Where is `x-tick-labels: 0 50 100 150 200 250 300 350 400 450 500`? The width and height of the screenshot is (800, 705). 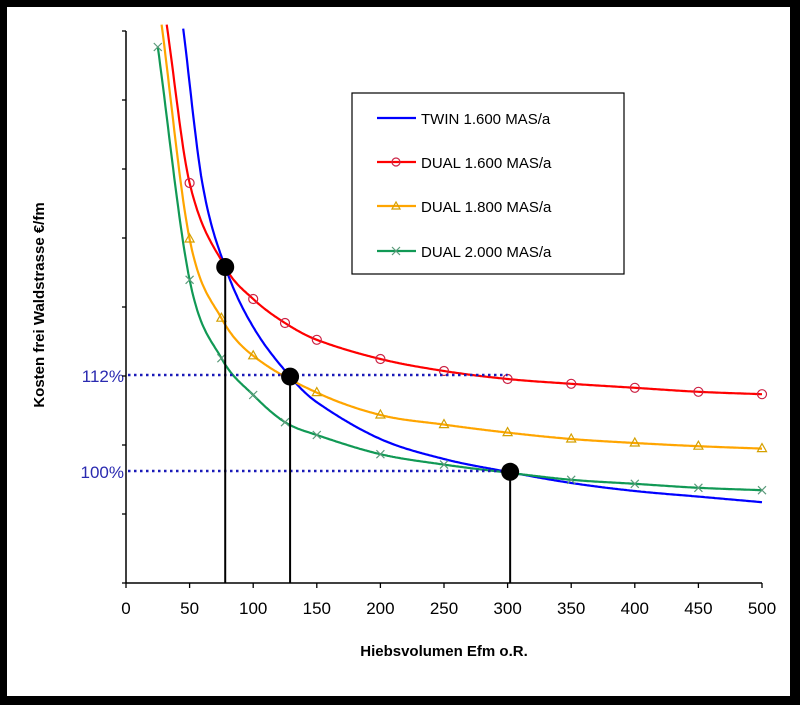
x-tick-labels: 0 50 100 150 200 250 300 350 400 450 500 is located at coordinates (448, 608).